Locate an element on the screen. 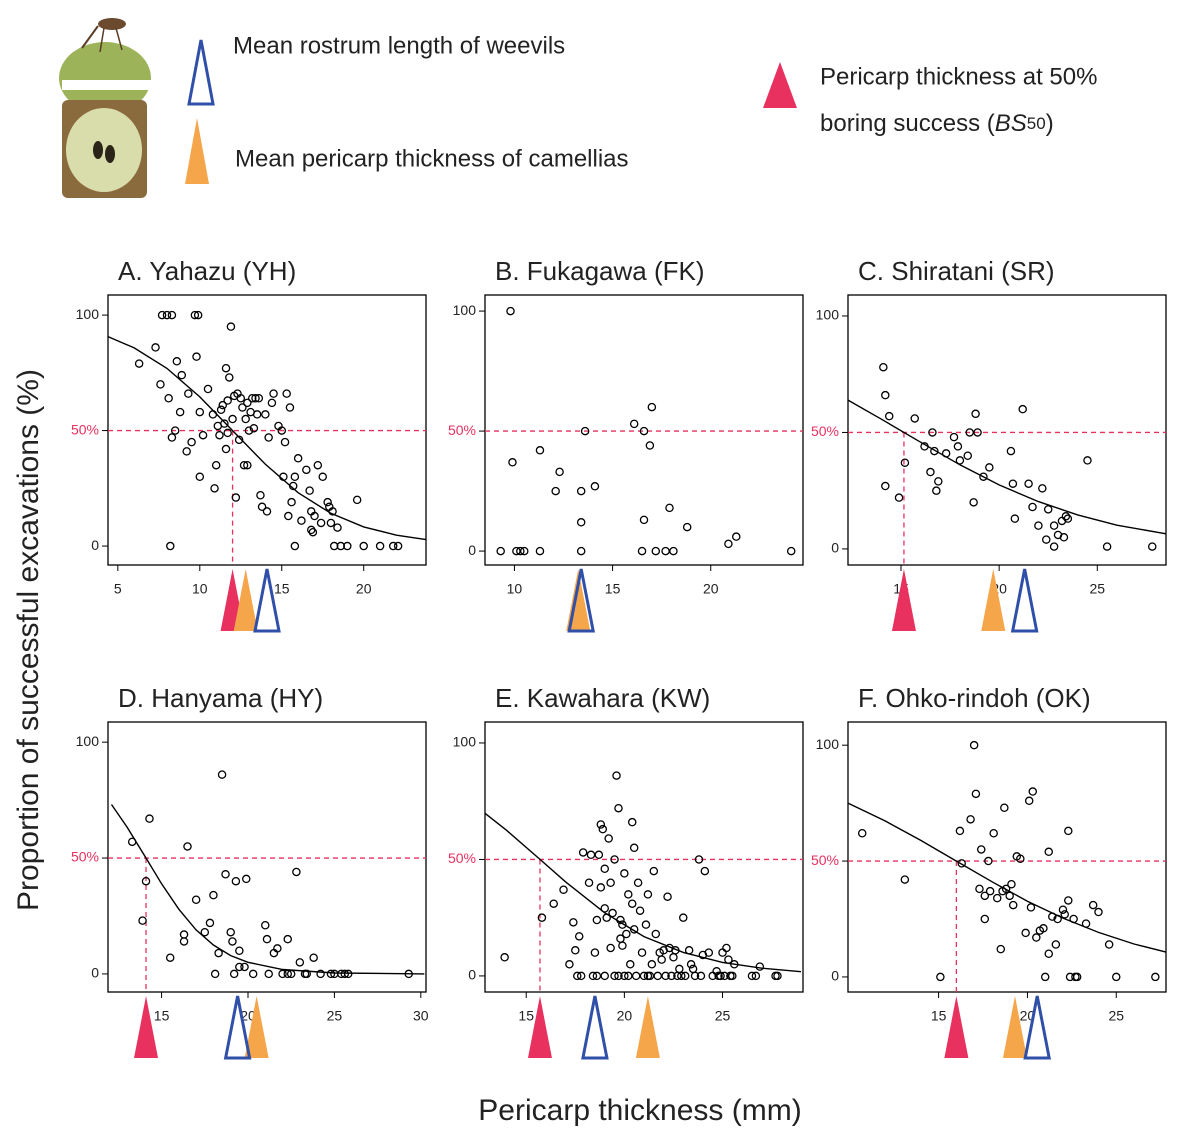  legend-label: Mean rostrum length of weevils is located at coordinates (399, 45).